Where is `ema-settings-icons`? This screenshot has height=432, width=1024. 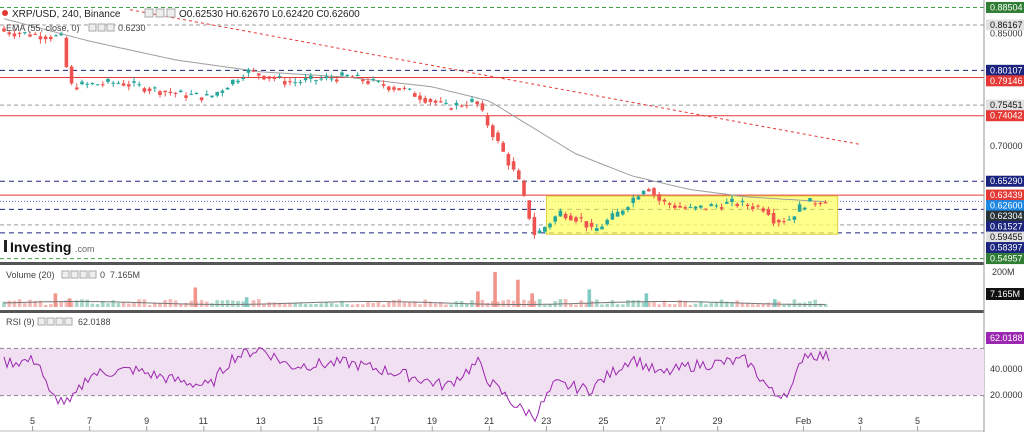
ema-settings-icons is located at coordinates (101, 27).